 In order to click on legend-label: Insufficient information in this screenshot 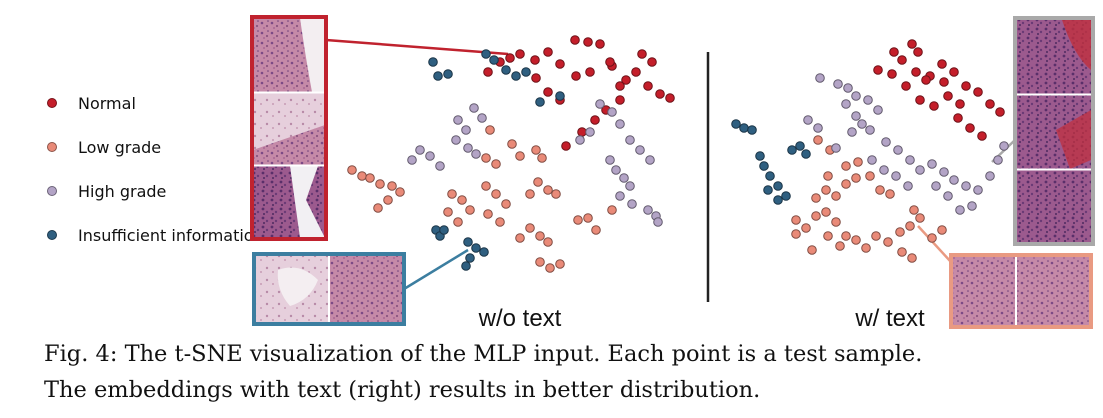, I will do `click(171, 235)`.